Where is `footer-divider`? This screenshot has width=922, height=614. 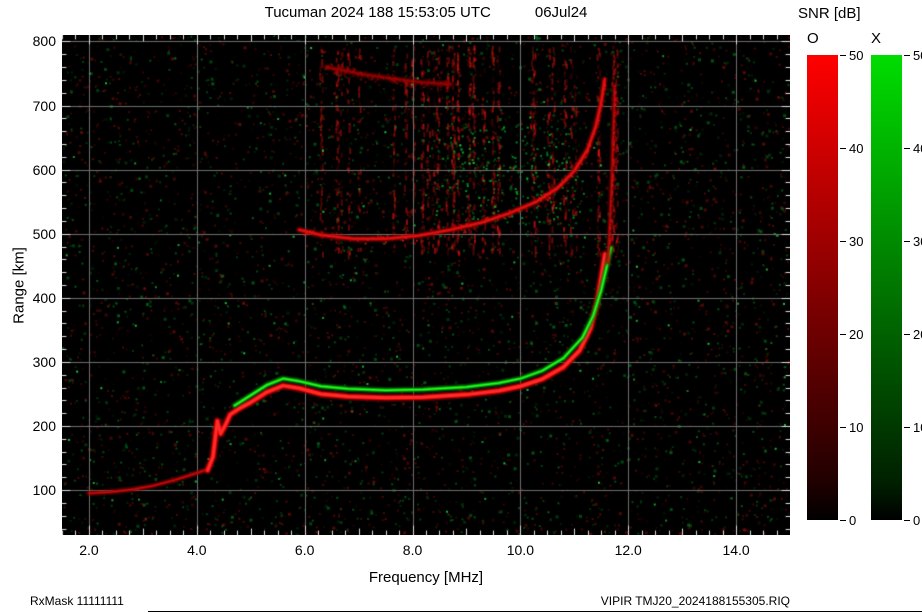
footer-divider is located at coordinates (535, 611).